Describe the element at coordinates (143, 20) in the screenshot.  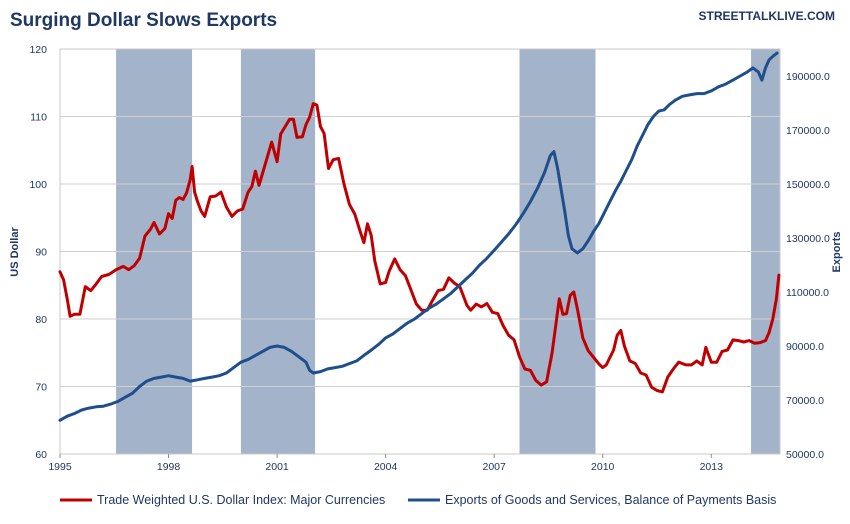
I see `chart-title: Surging Dollar Slows Exports` at that location.